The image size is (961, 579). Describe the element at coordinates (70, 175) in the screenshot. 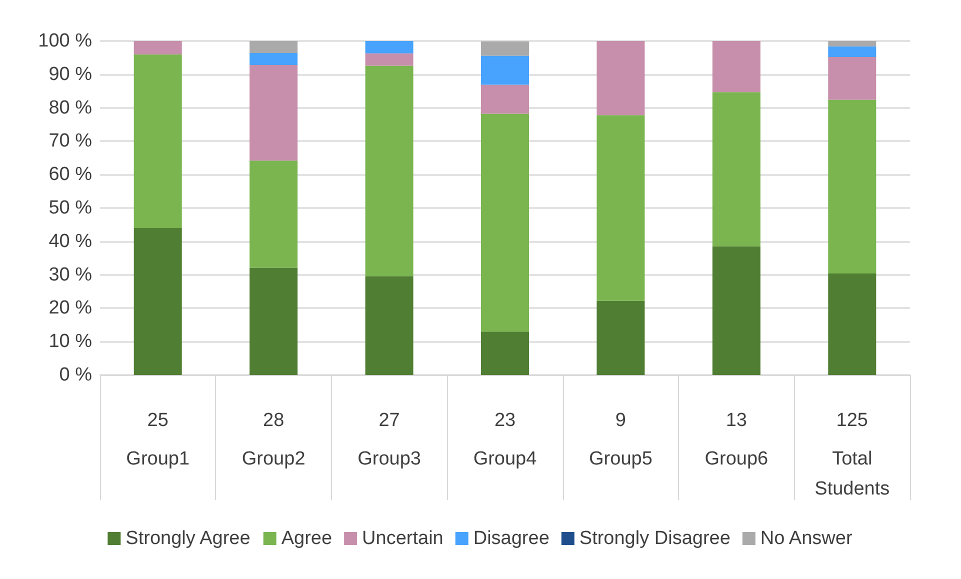

I see `y-tick-label: 60 %` at that location.